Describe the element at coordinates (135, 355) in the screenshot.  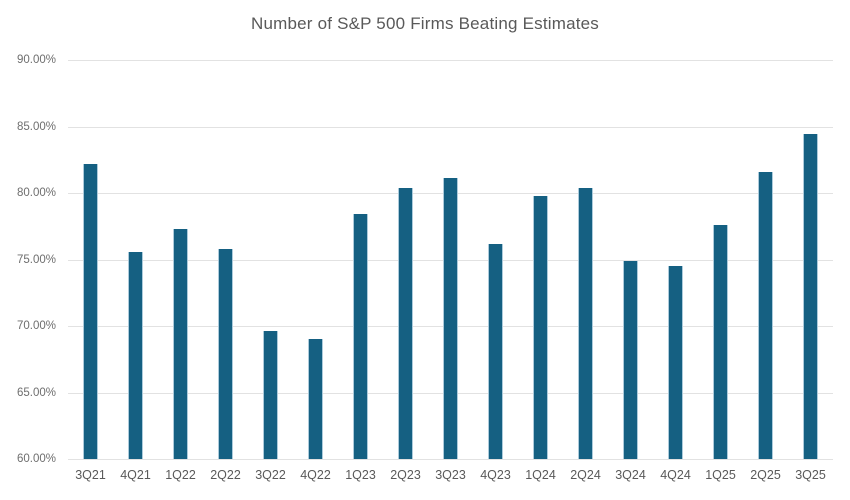
I see `bar-4Q21` at that location.